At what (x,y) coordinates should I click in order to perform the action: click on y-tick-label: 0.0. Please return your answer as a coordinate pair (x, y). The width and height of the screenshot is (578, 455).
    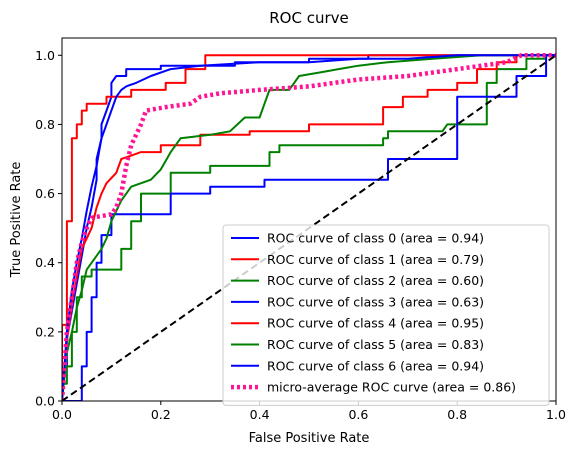
    Looking at the image, I should click on (45, 401).